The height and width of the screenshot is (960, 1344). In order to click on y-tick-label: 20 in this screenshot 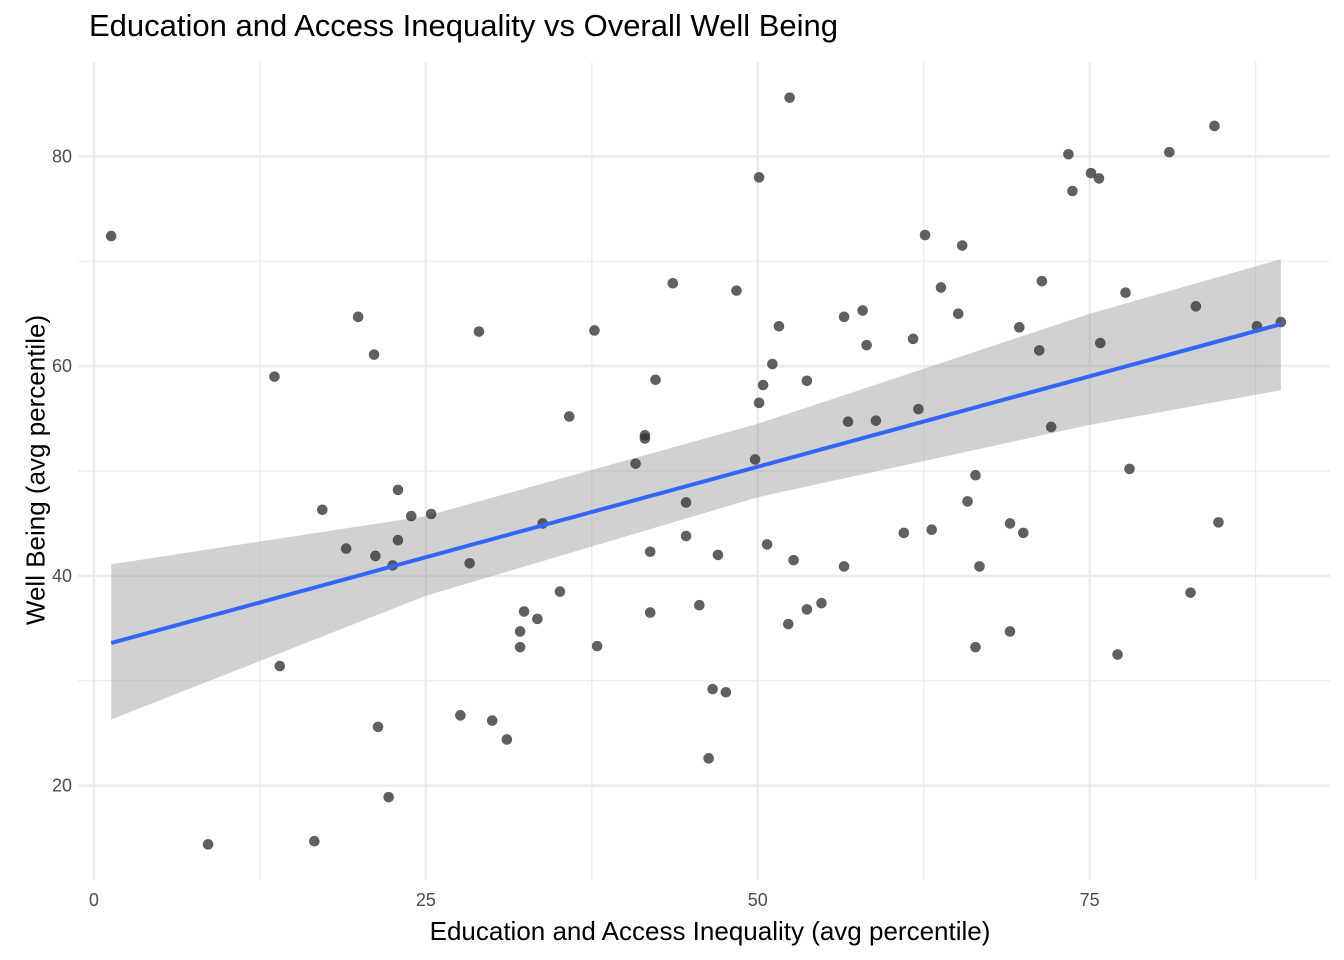, I will do `click(62, 786)`.